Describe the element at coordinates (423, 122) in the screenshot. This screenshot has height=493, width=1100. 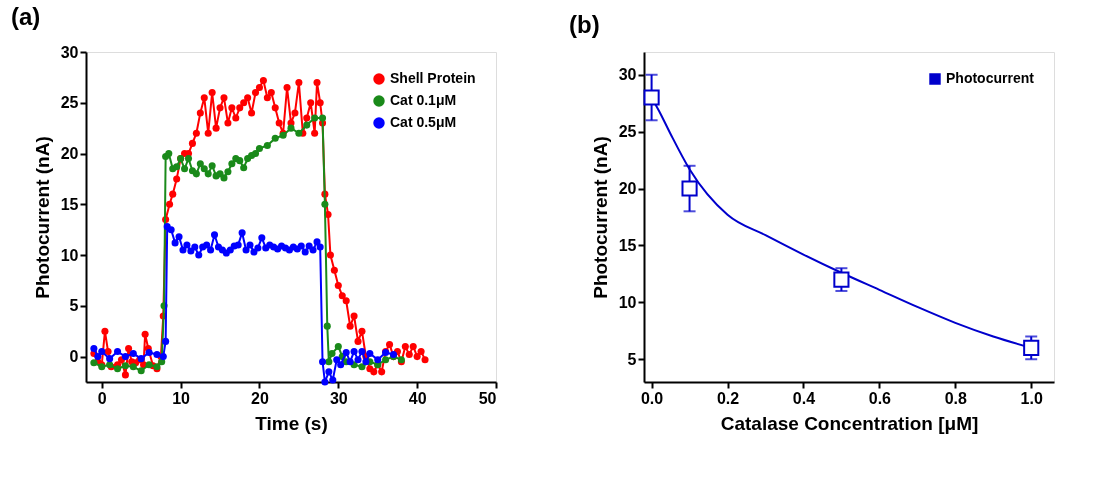
I see `legend-label: Cat 0.5μM` at that location.